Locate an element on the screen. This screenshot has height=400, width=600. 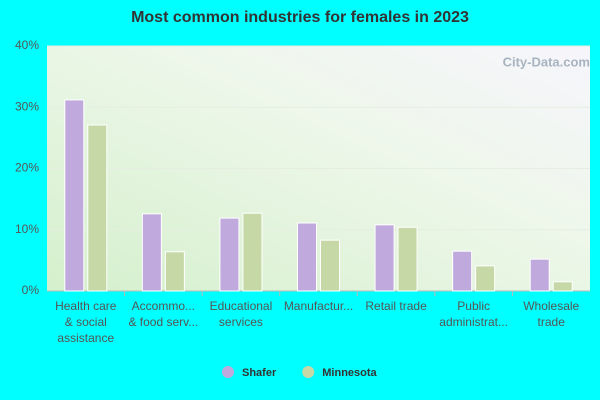
y-tick-label: 30% is located at coordinates (27, 106).